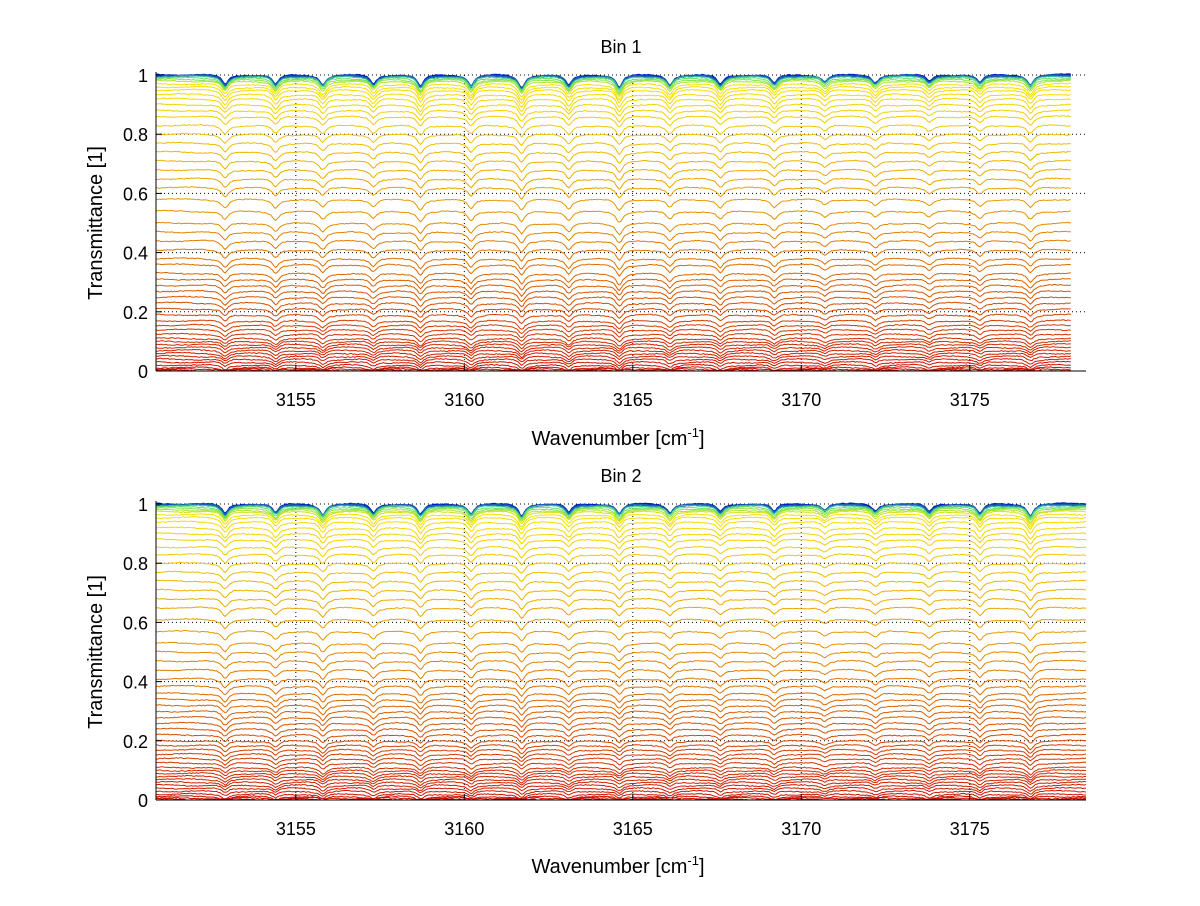  What do you see at coordinates (135, 135) in the screenshot?
I see `y-tick-label: 0.8` at bounding box center [135, 135].